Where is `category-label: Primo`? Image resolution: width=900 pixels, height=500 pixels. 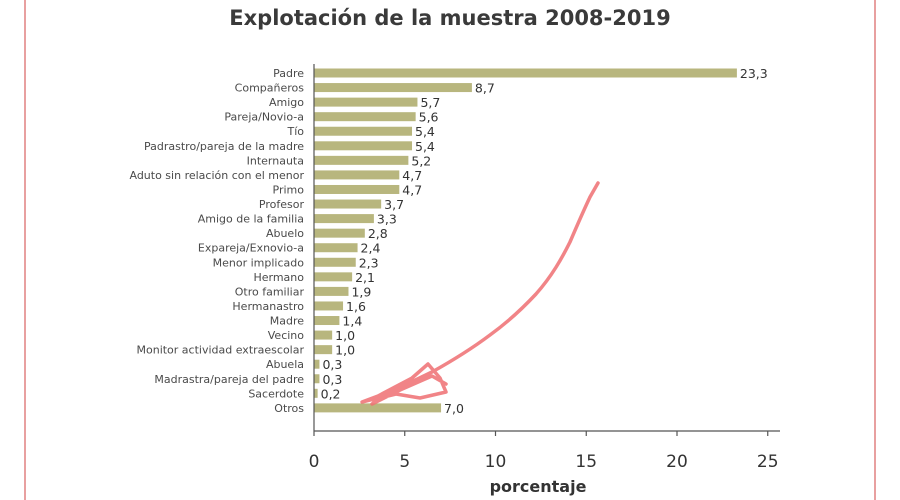
category-label: Primo is located at coordinates (289, 189).